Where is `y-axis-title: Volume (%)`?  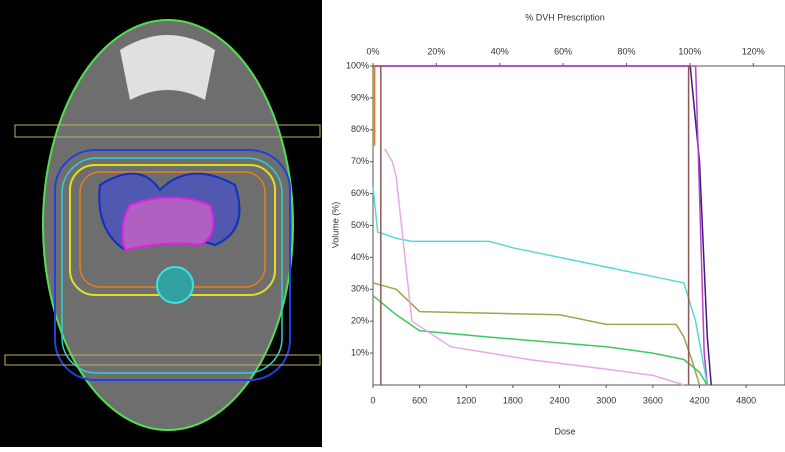 y-axis-title: Volume (%) is located at coordinates (335, 225).